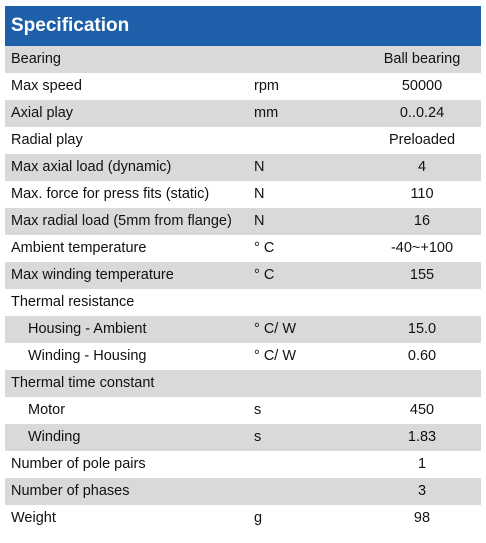 The height and width of the screenshot is (543, 486). Describe the element at coordinates (79, 248) in the screenshot. I see `param-name: Ambient temperature` at that location.